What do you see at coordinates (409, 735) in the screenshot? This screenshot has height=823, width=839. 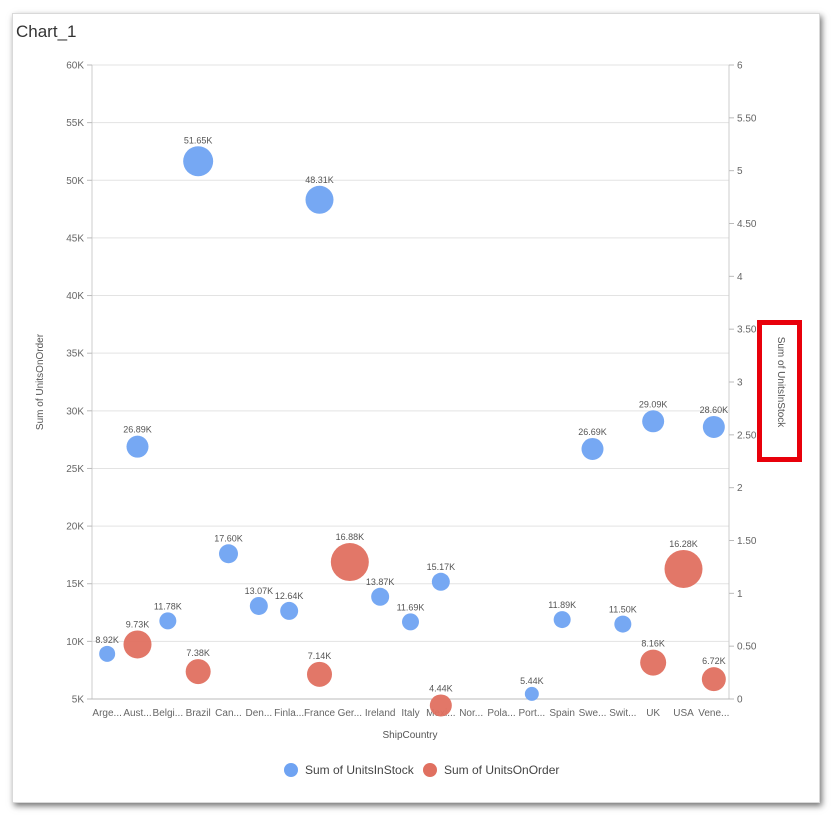 I see `x-axis-title: ShipCountry` at bounding box center [409, 735].